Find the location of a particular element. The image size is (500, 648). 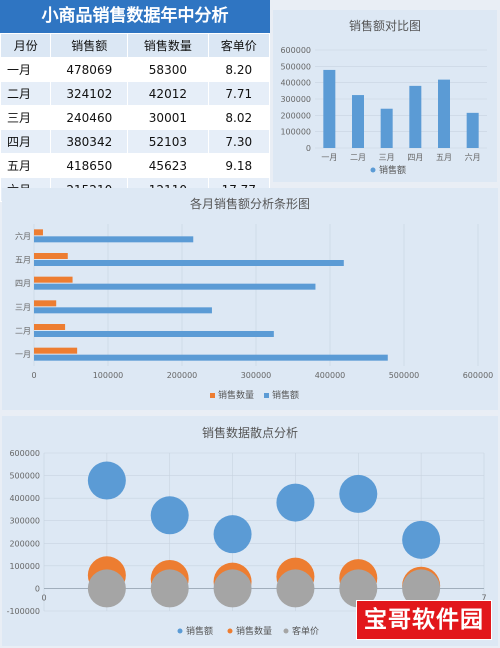

table-row: 四月 380342 52103 7.30 is located at coordinates (135, 141).